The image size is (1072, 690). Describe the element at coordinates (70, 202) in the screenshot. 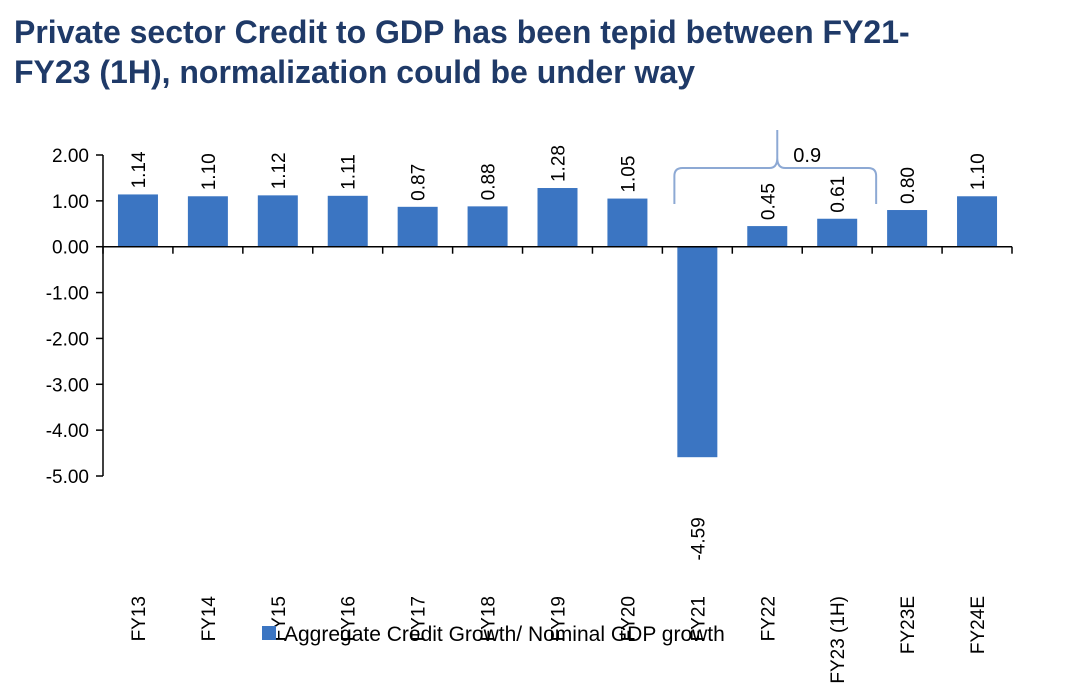

I see `y-tick-label: 1.00` at that location.